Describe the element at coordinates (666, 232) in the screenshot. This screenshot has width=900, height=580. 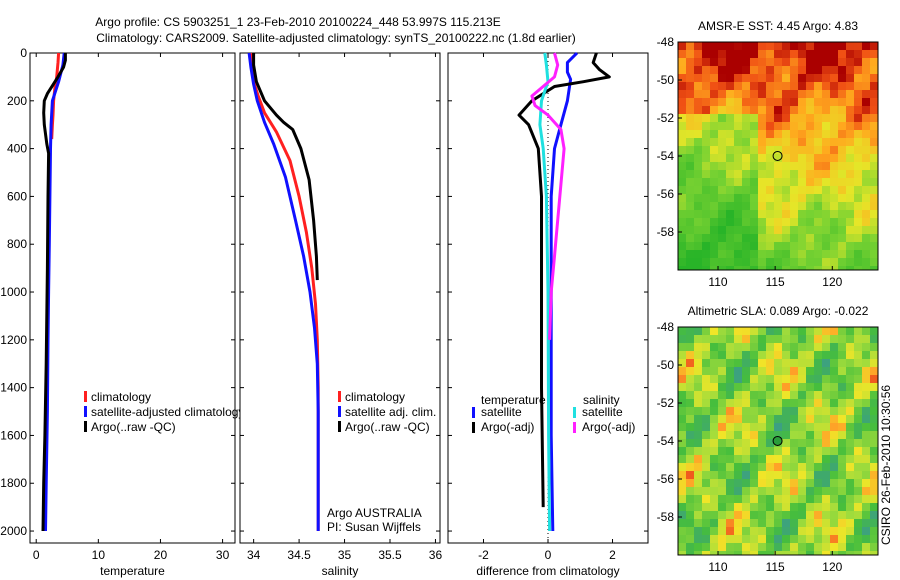
I see `y-tick-label: -58` at that location.